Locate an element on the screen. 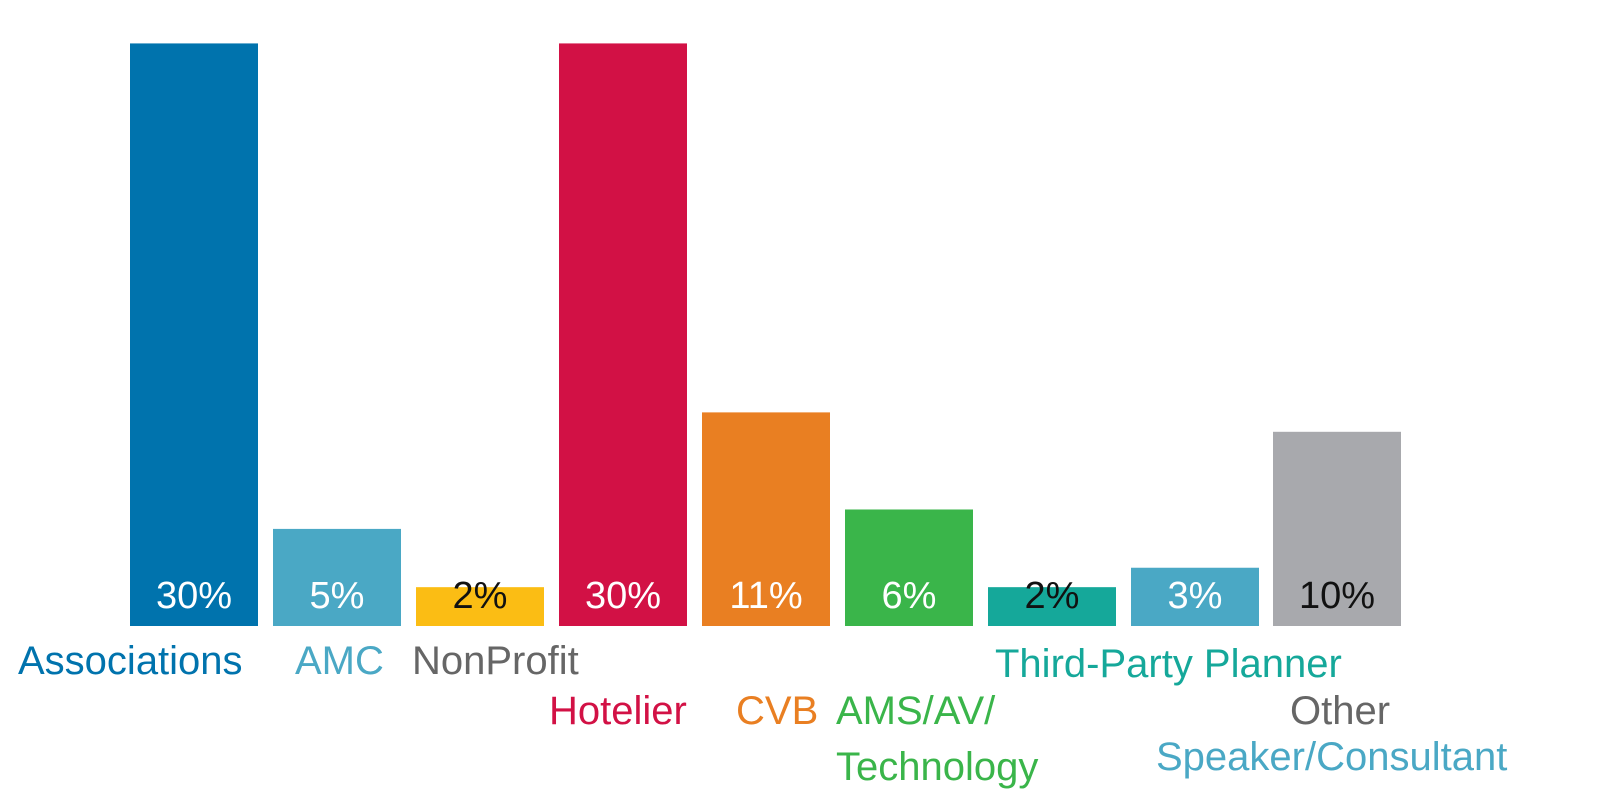 The height and width of the screenshot is (811, 1600). value-label-5: 11% is located at coordinates (765, 596).